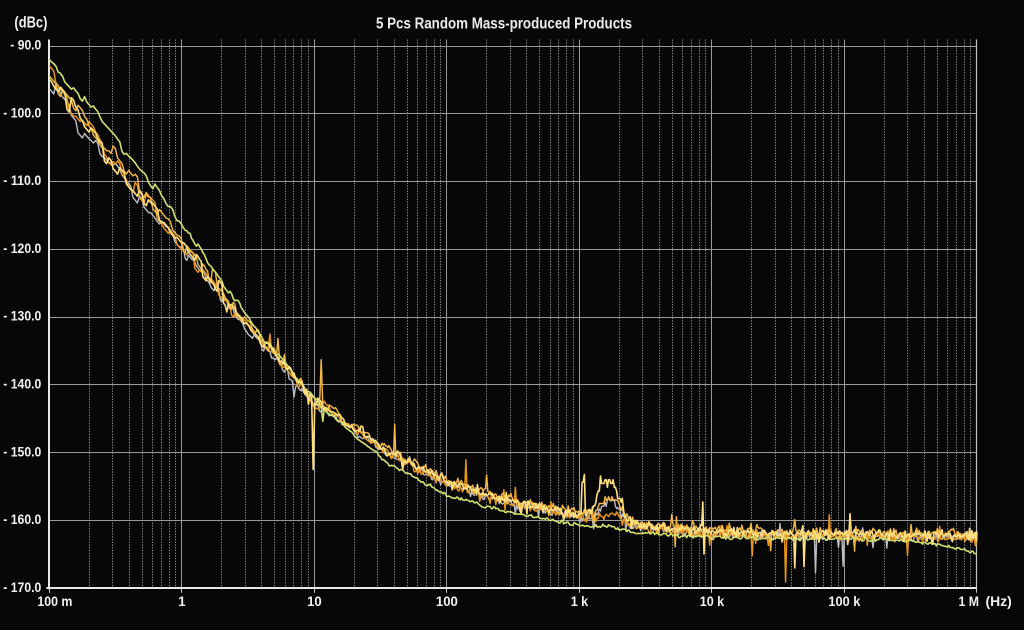 The height and width of the screenshot is (630, 1024). What do you see at coordinates (22, 316) in the screenshot?
I see `svg-text: - 130.0` at bounding box center [22, 316].